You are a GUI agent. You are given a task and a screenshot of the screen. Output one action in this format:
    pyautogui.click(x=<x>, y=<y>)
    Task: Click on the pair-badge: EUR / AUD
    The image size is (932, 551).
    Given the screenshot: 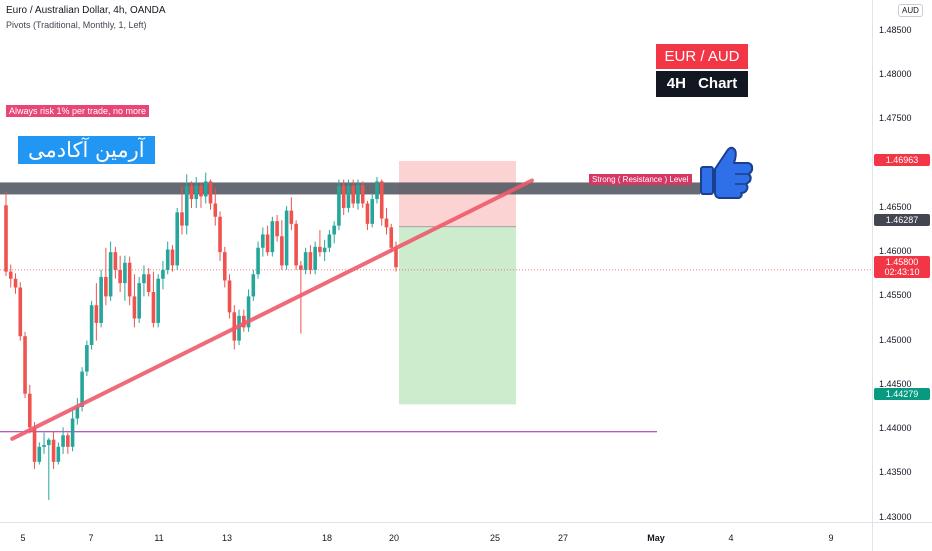 What is the action you would take?
    pyautogui.click(x=702, y=56)
    